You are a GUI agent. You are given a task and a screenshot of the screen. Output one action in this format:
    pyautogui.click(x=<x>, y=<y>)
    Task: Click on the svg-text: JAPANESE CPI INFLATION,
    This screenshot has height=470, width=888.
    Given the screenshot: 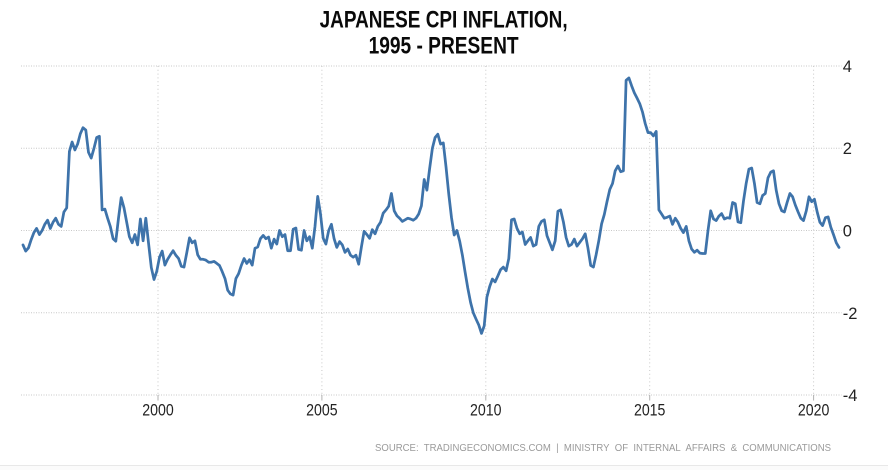 What is the action you would take?
    pyautogui.click(x=444, y=19)
    